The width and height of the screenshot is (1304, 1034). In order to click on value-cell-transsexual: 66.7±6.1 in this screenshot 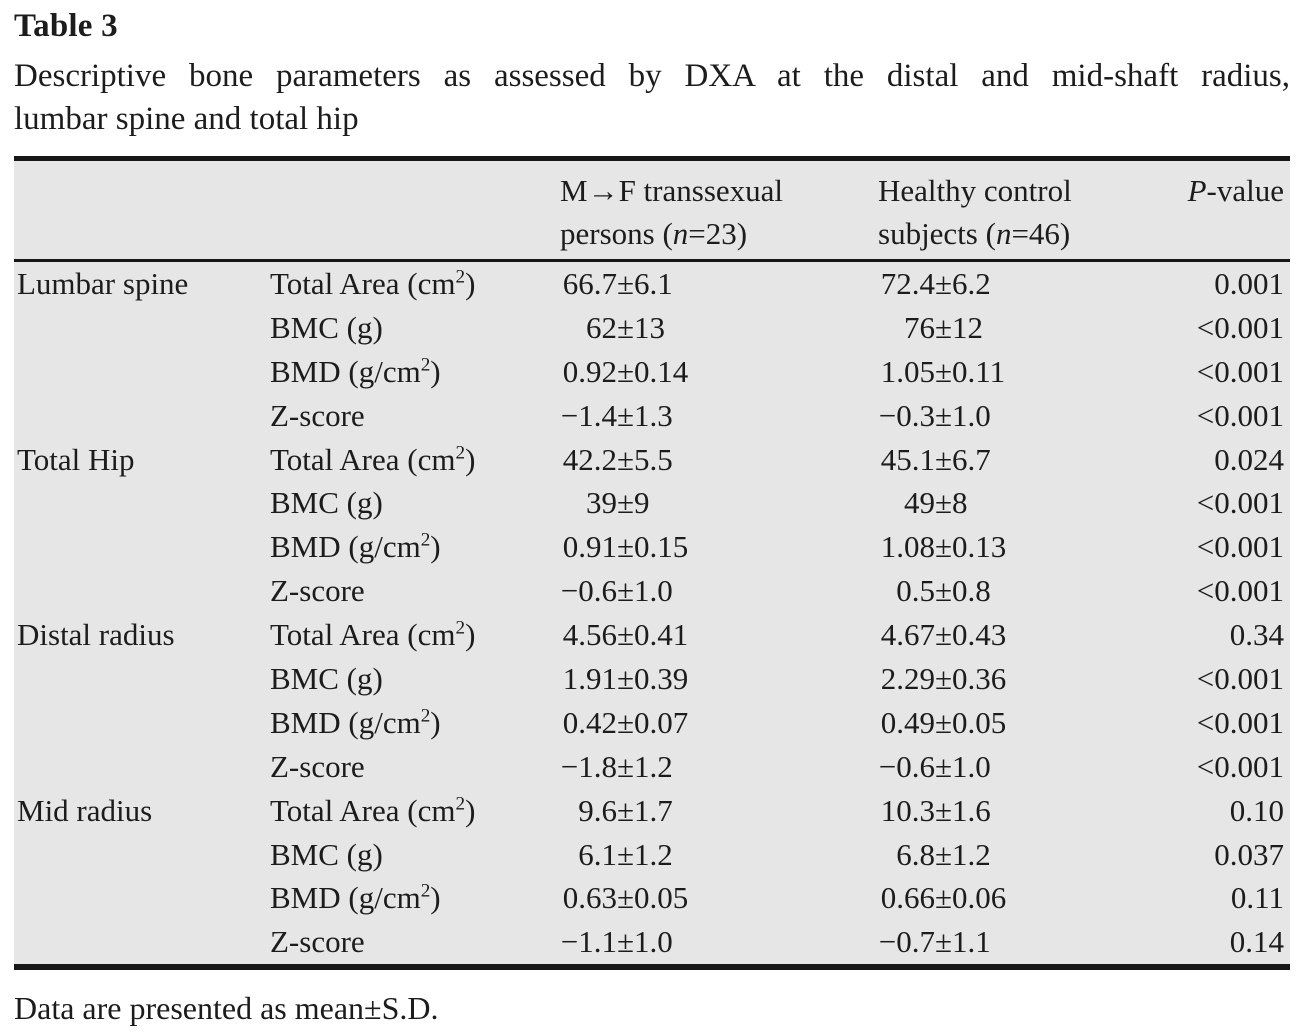, I will do `click(617, 283)`.